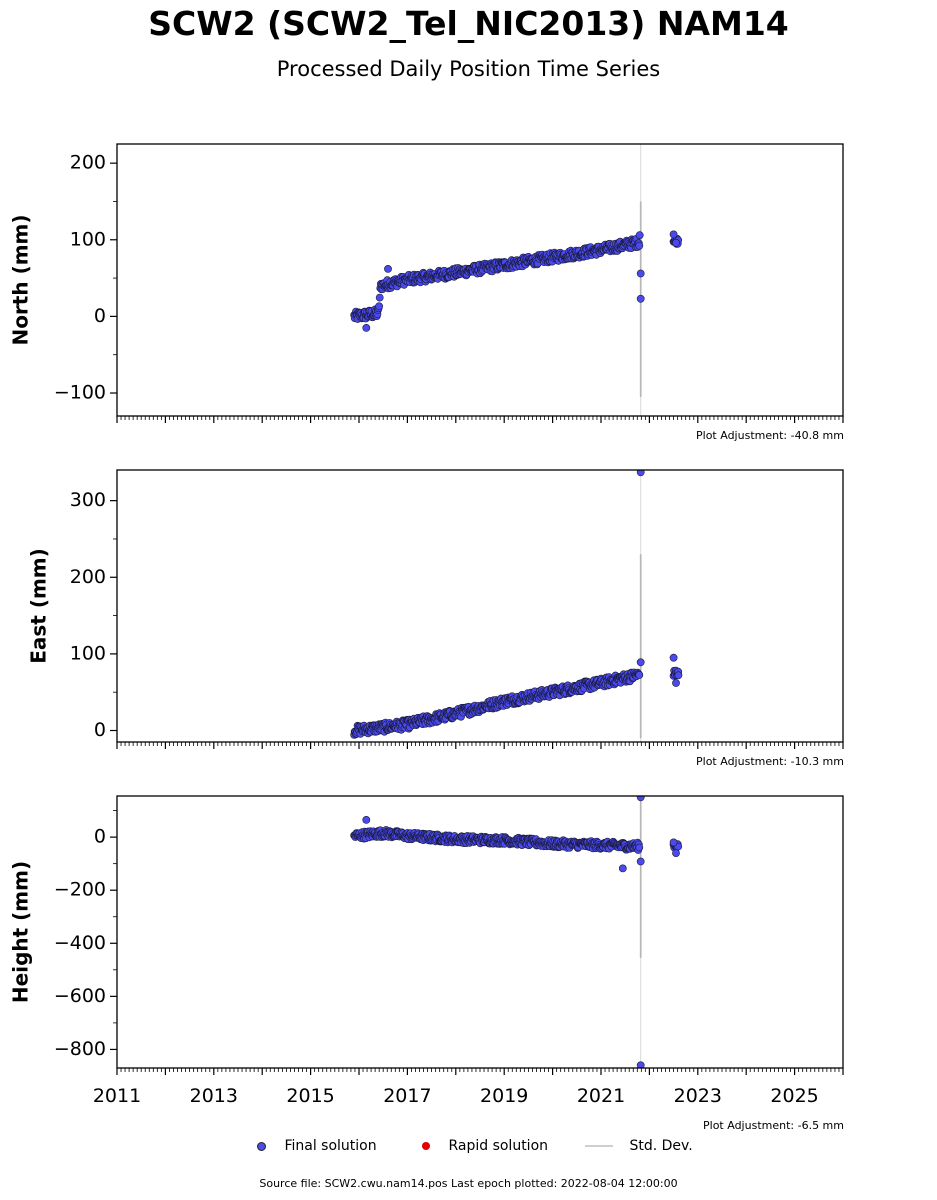 The width and height of the screenshot is (937, 1200). What do you see at coordinates (88, 653) in the screenshot?
I see `east-y-tick-label: 100` at bounding box center [88, 653].